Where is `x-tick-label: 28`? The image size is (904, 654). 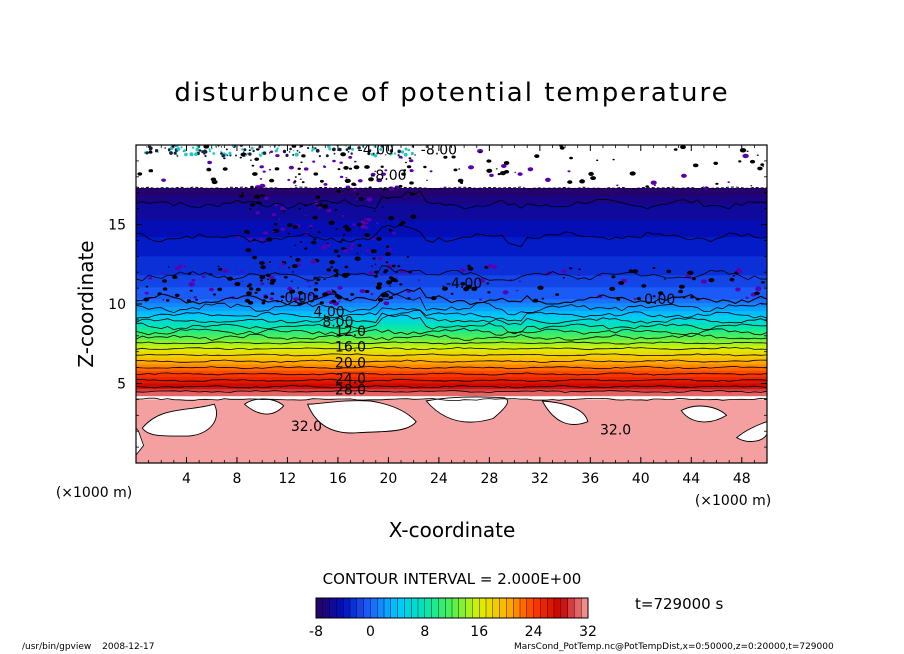 x-tick-label: 28 is located at coordinates (489, 479).